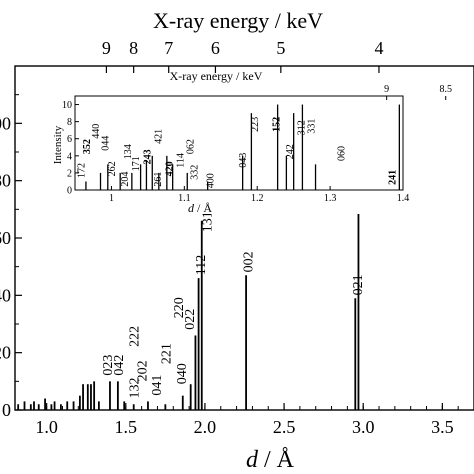 This screenshot has width=474, height=474. What do you see at coordinates (159, 136) in the screenshot?
I see `inset-peak-label: 421` at bounding box center [159, 136].